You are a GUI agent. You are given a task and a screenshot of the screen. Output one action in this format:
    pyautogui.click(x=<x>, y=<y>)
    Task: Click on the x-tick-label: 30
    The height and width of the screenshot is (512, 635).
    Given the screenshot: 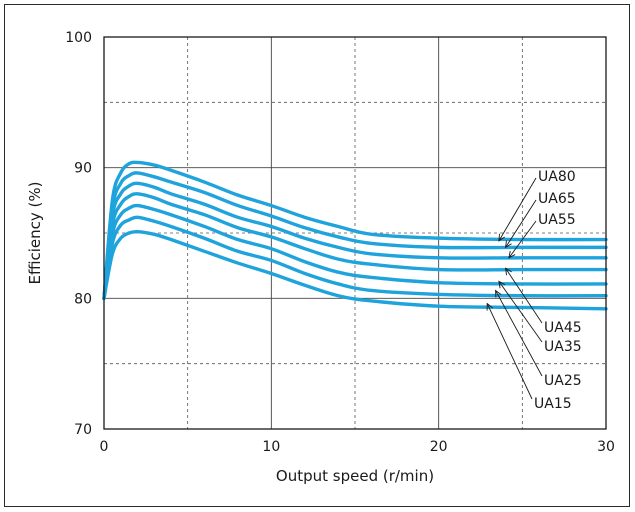 What is the action you would take?
    pyautogui.click(x=606, y=447)
    